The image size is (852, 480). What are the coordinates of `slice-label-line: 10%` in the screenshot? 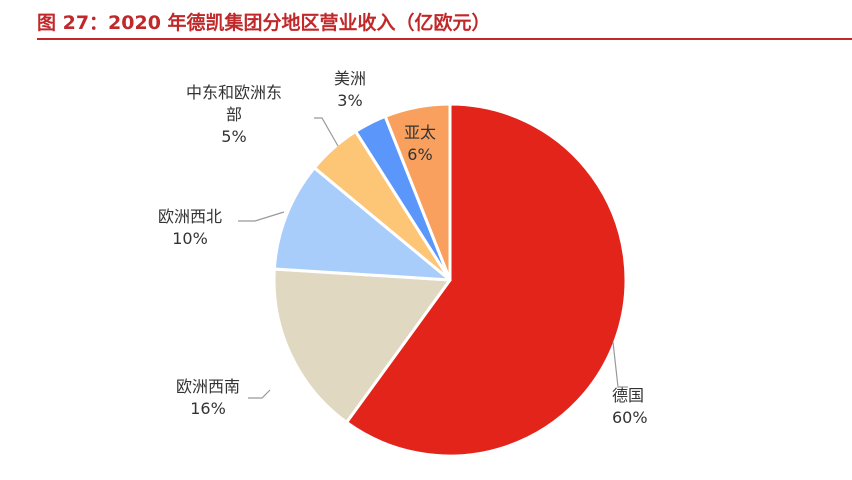 It's located at (190, 238).